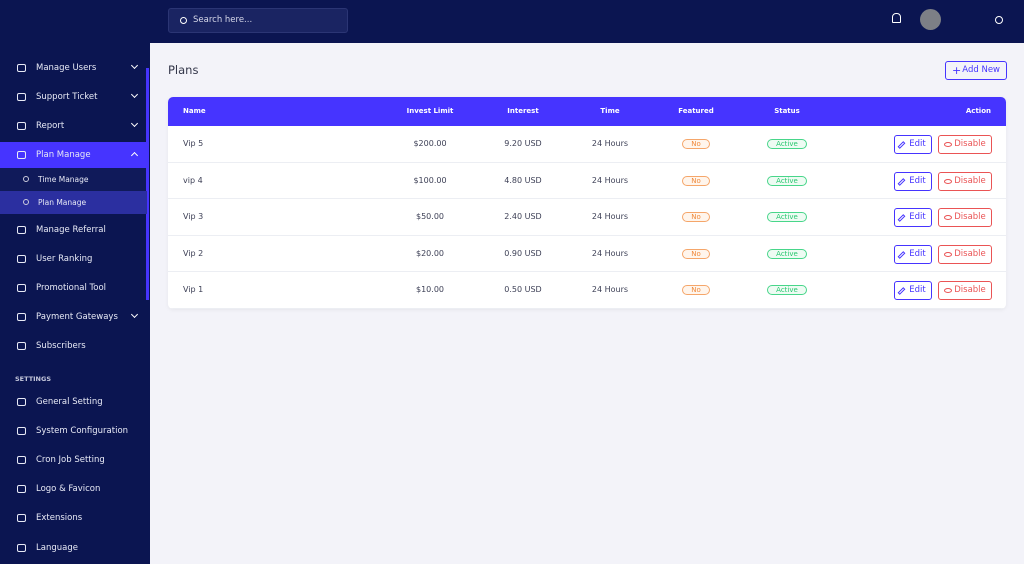  Describe the element at coordinates (999, 20) in the screenshot. I see `dropdown-icon` at that location.